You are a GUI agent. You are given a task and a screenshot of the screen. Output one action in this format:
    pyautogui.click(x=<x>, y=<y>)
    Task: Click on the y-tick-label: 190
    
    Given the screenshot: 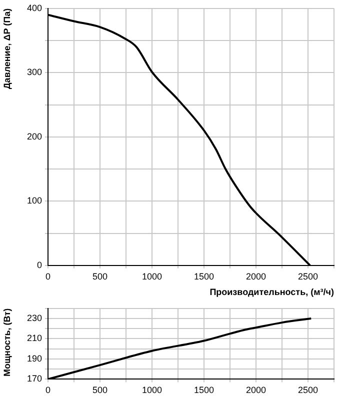 What is the action you would take?
    pyautogui.click(x=34, y=358)
    